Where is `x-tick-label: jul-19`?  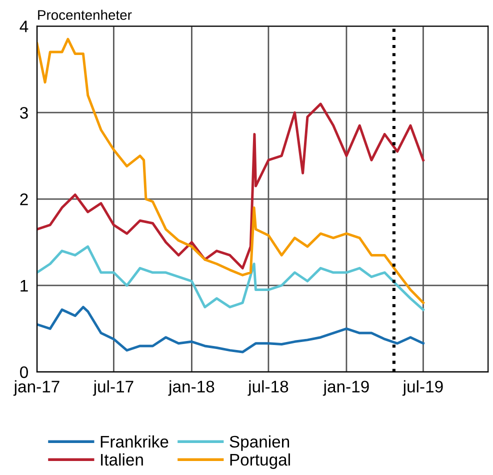
x-tick-label: jul-19 is located at coordinates (422, 388).